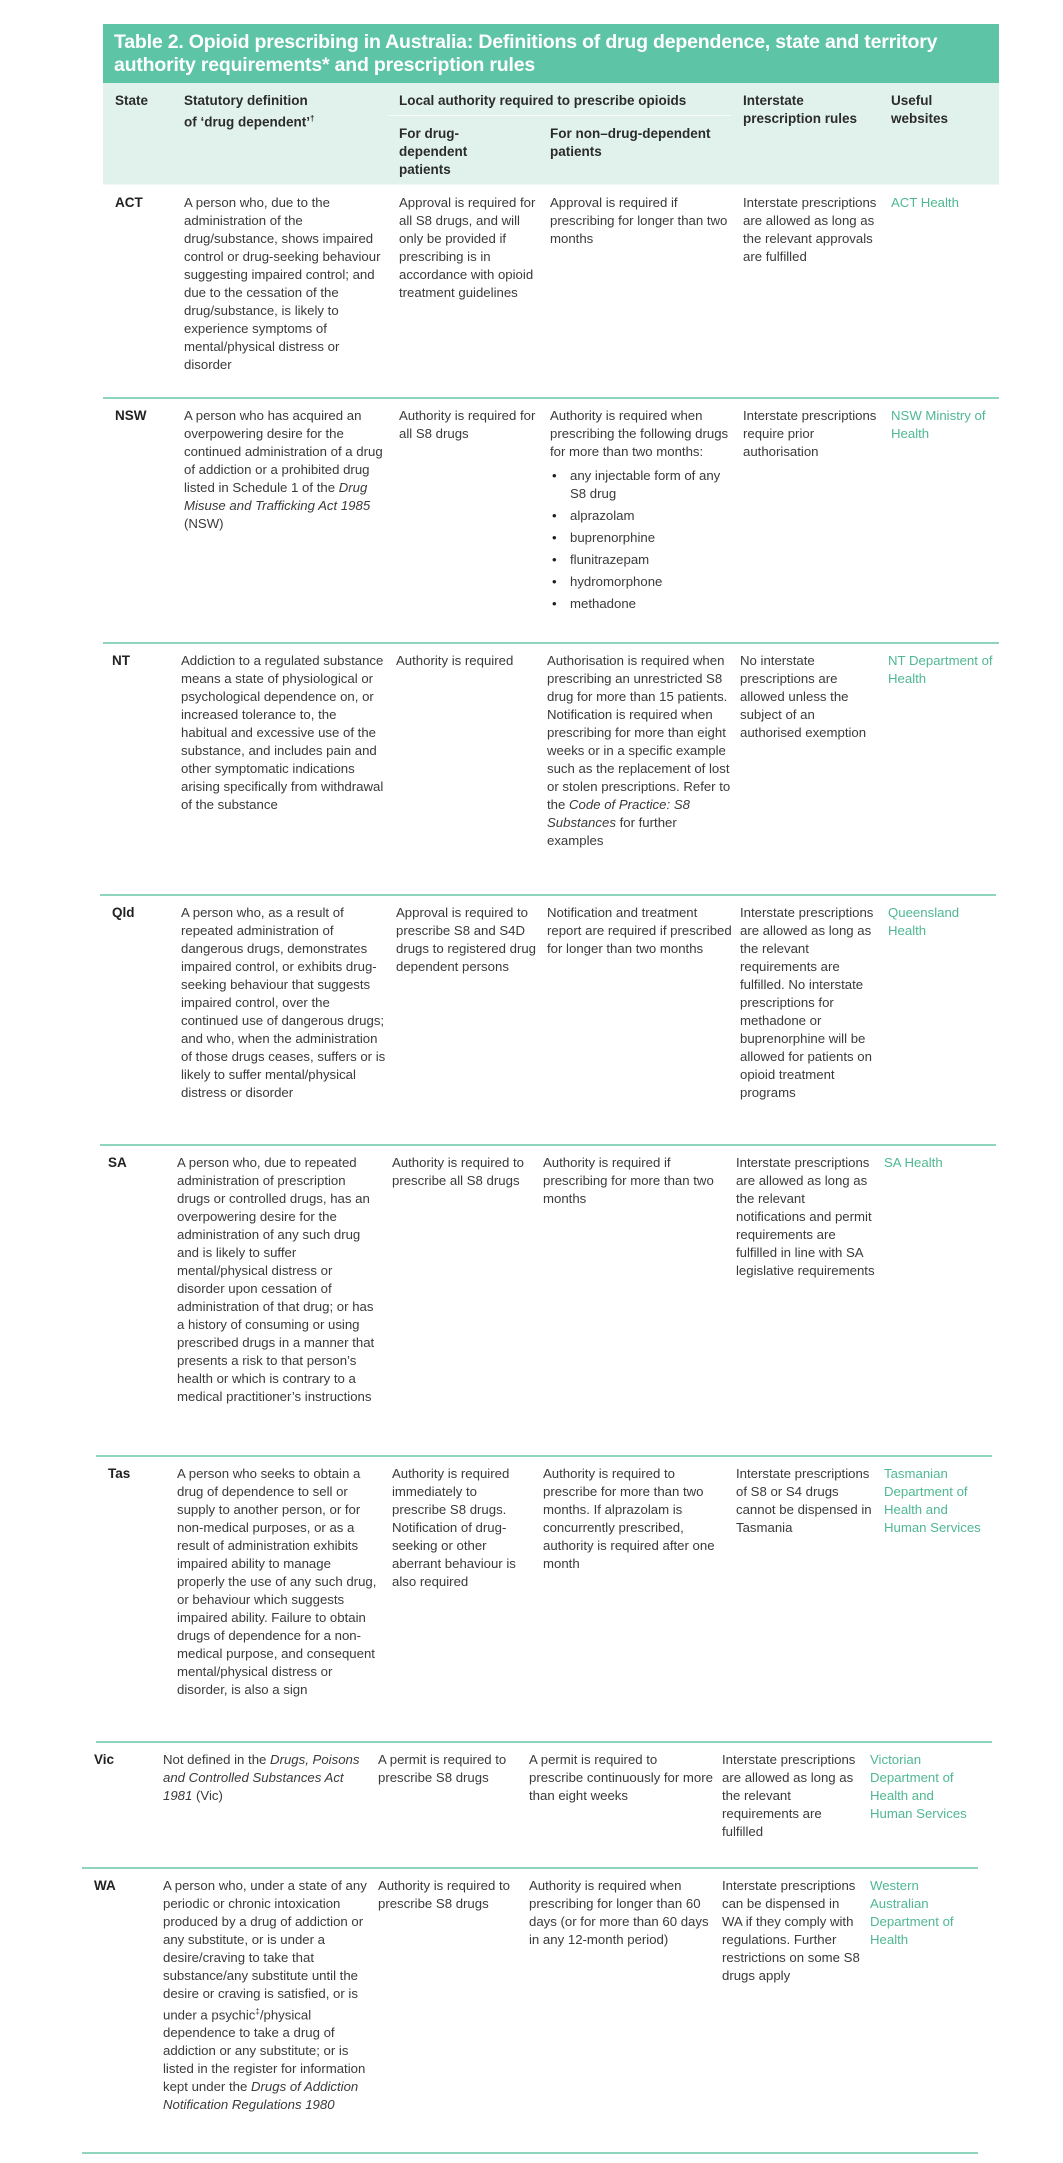  I want to click on website-link: SA Health, so click(913, 1162).